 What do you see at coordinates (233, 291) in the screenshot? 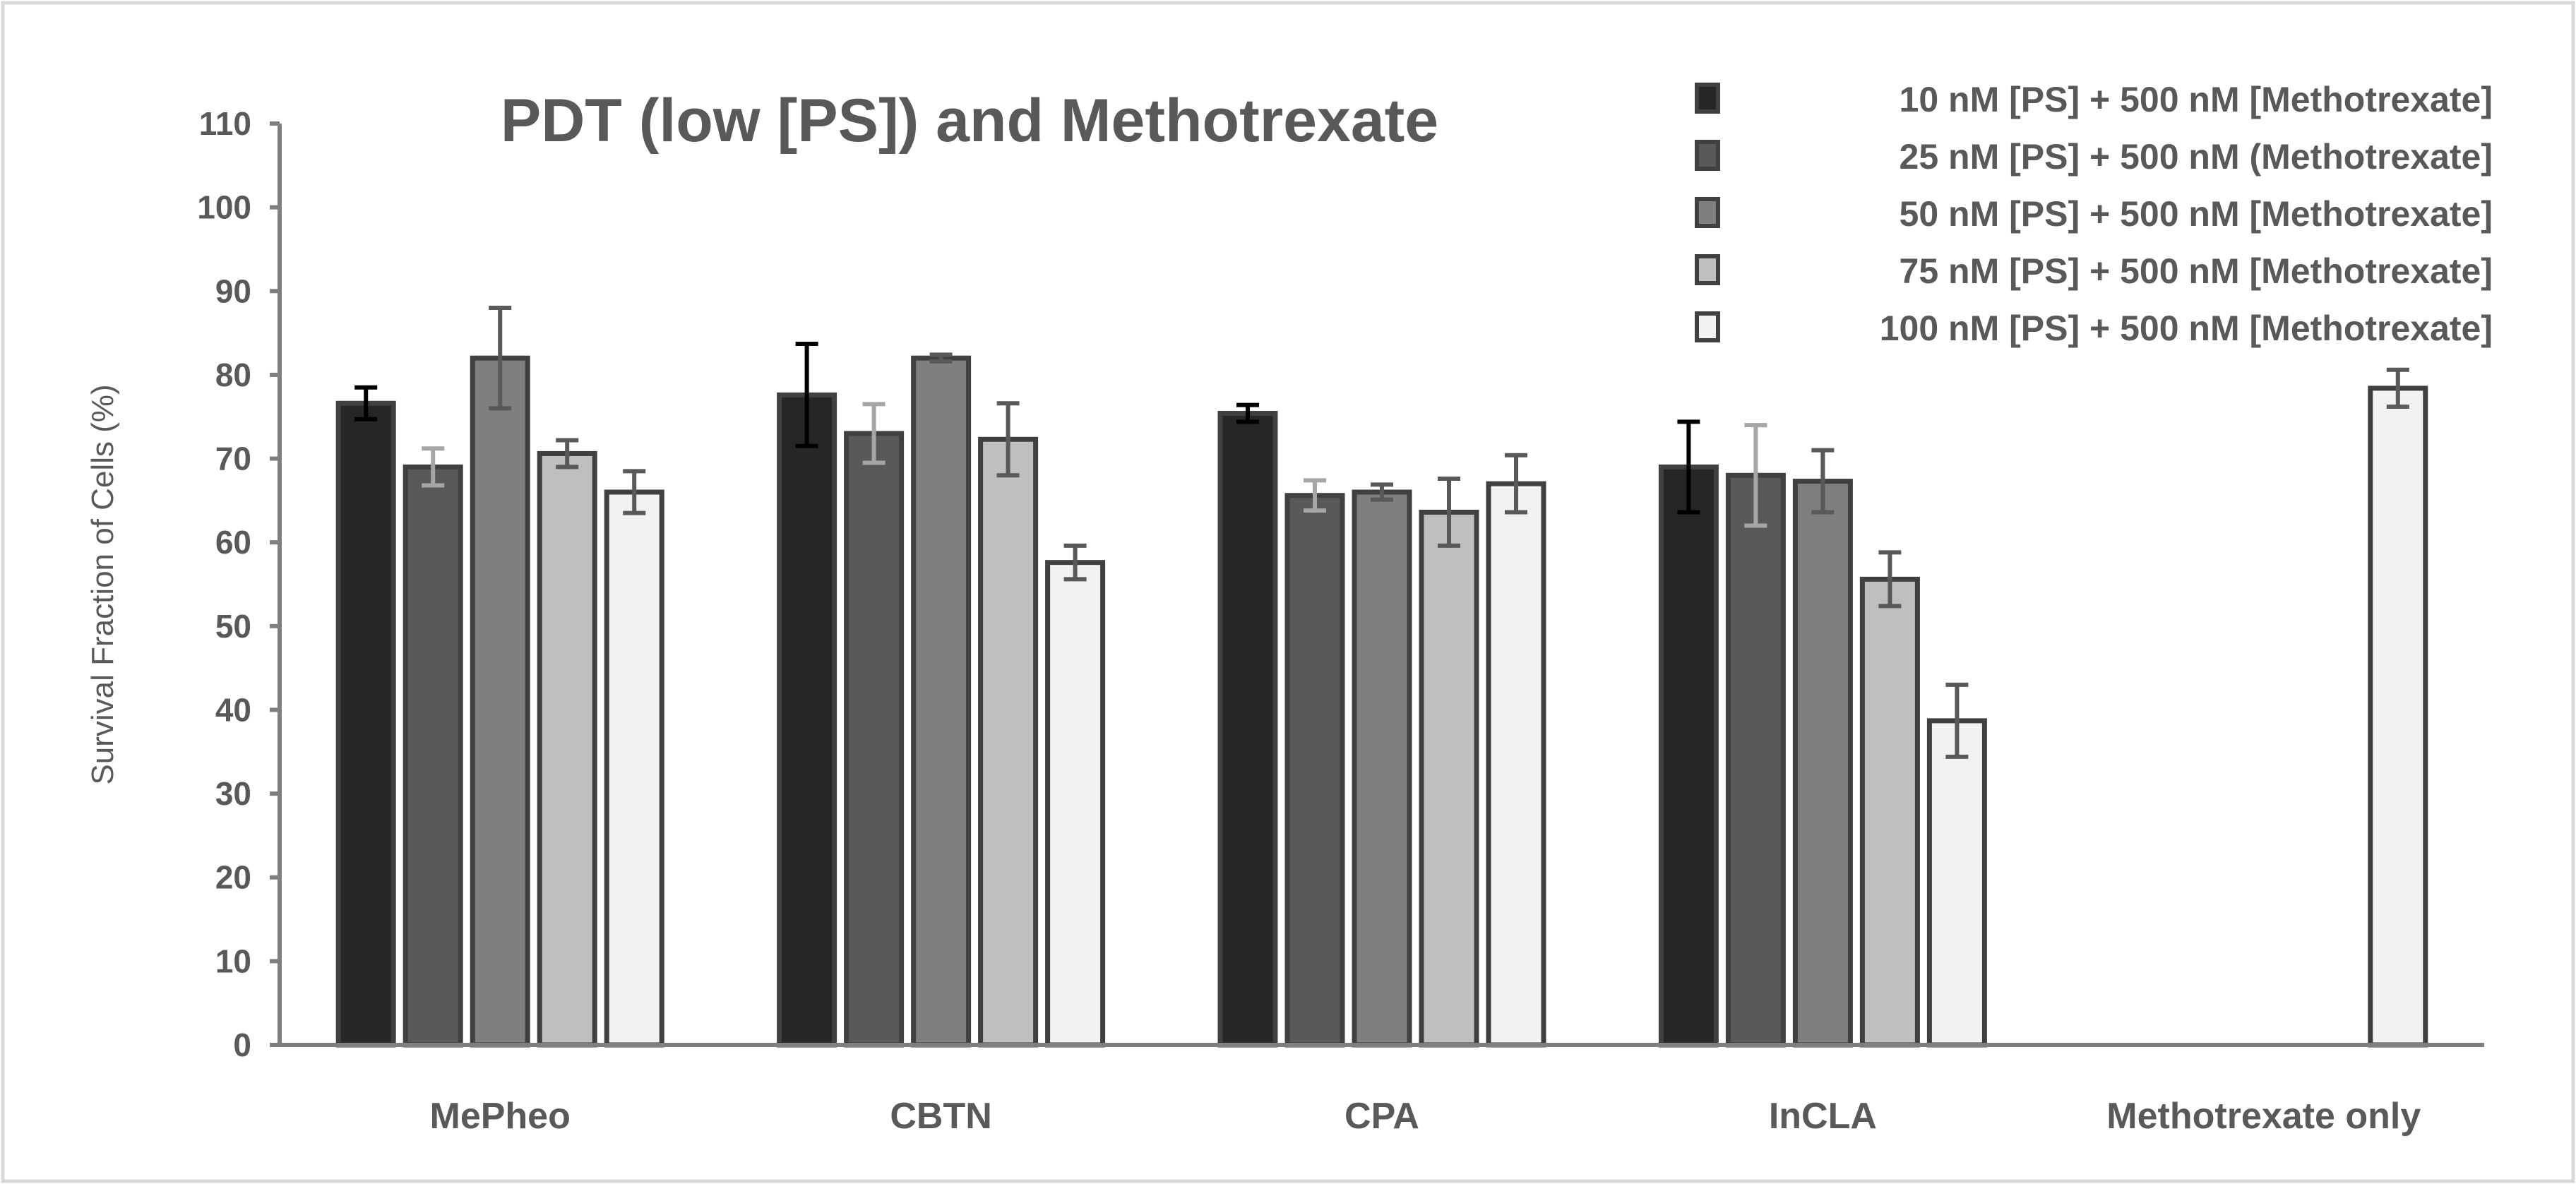
I see `y-tick-label: 90` at bounding box center [233, 291].